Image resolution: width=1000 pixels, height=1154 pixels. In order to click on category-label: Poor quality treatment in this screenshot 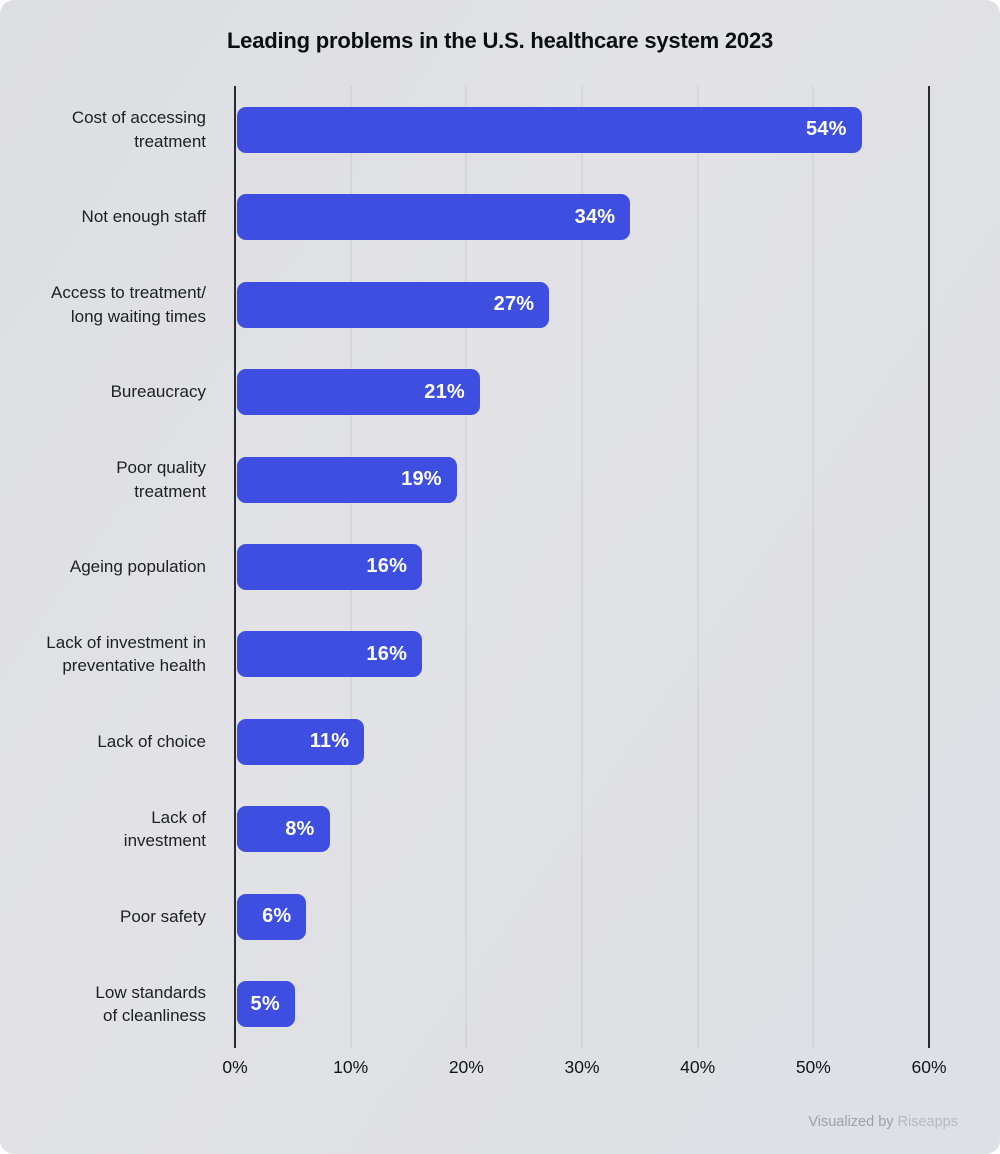, I will do `click(161, 479)`.